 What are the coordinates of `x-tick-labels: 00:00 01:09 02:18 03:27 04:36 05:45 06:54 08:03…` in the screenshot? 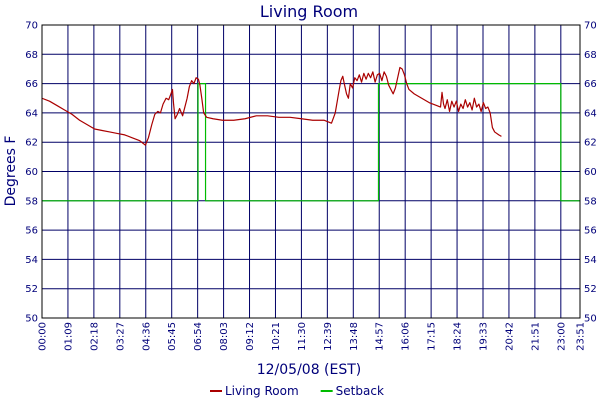 It's located at (312, 336).